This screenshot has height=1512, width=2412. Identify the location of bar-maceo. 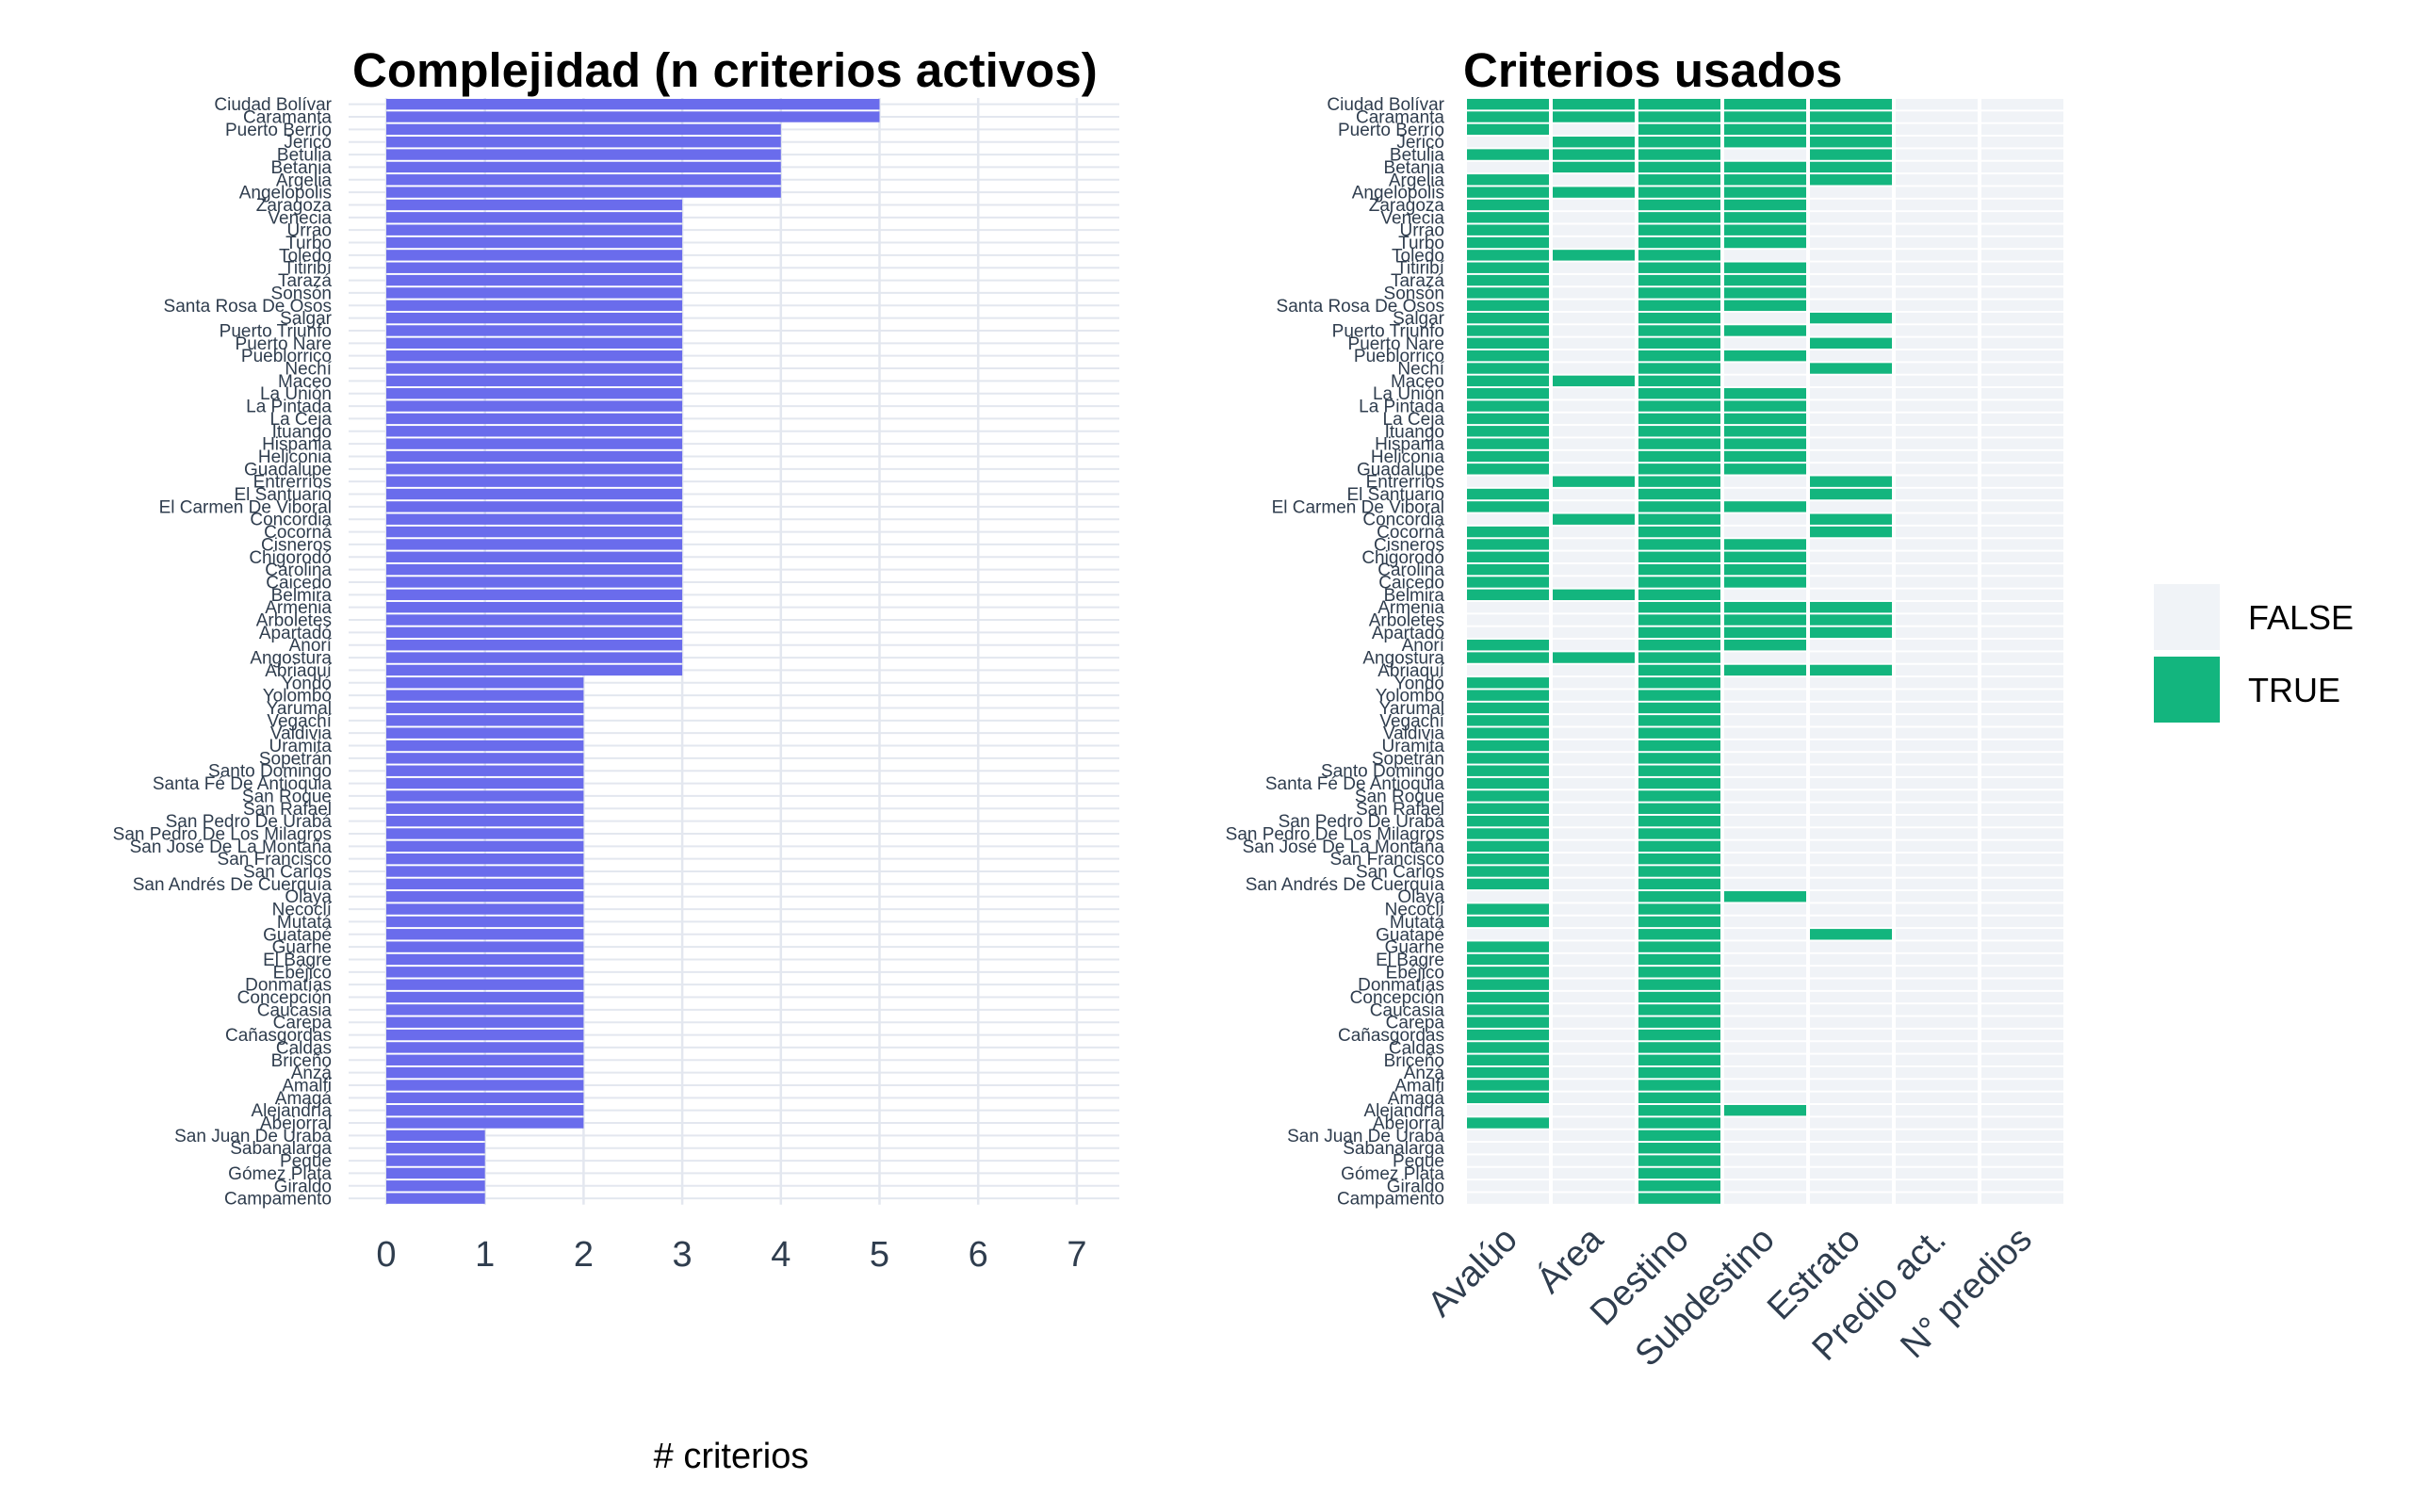
(534, 381).